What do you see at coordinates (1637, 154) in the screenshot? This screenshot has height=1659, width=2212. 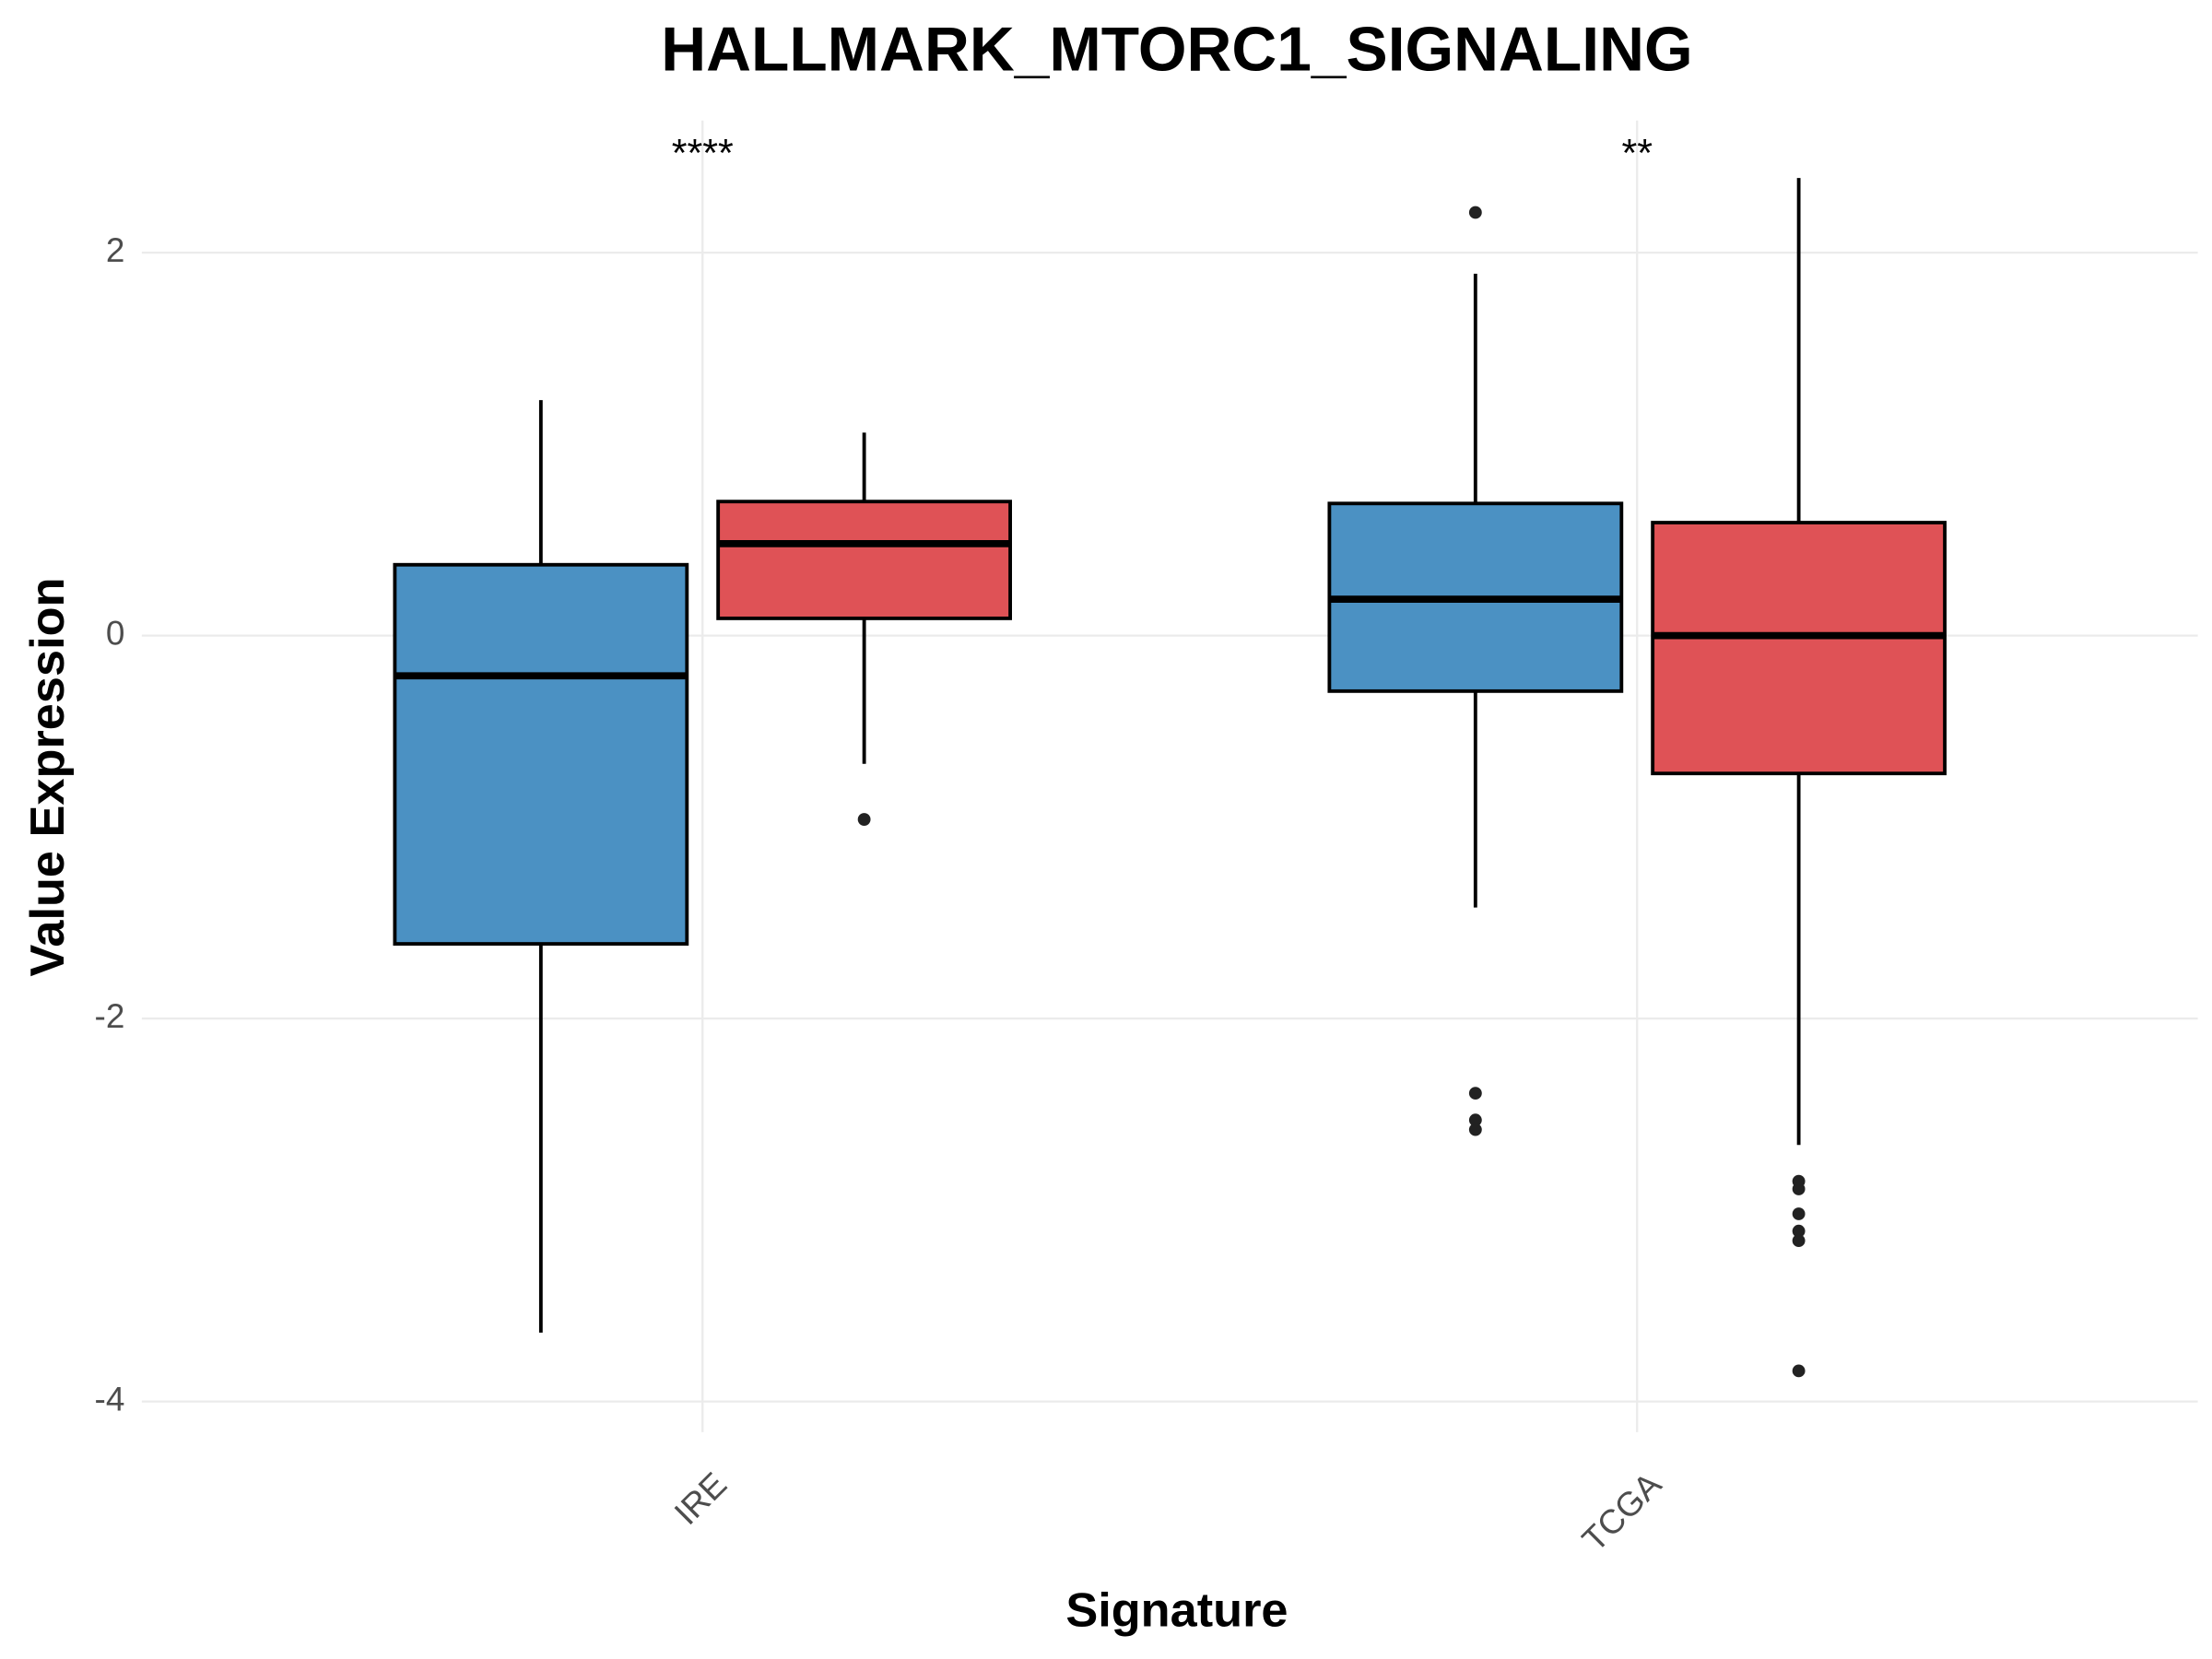 I see `significance-label: **` at bounding box center [1637, 154].